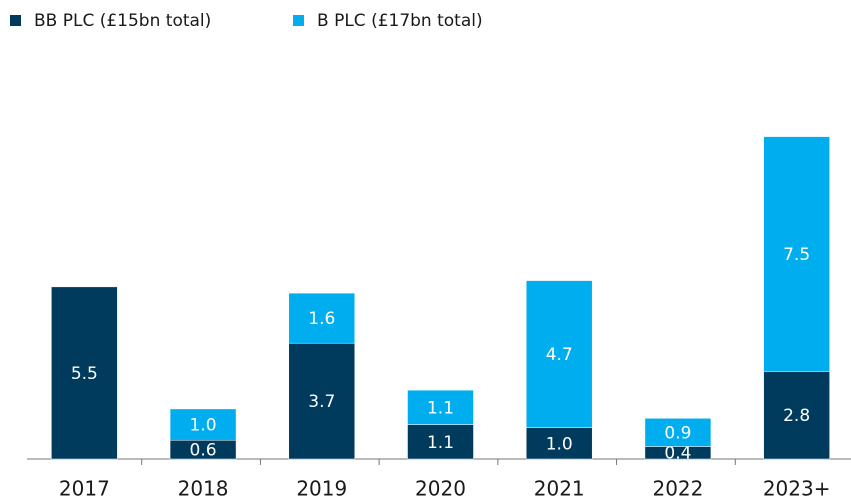 This screenshot has width=851, height=501. I want to click on x-tick-label: 2020, so click(440, 489).